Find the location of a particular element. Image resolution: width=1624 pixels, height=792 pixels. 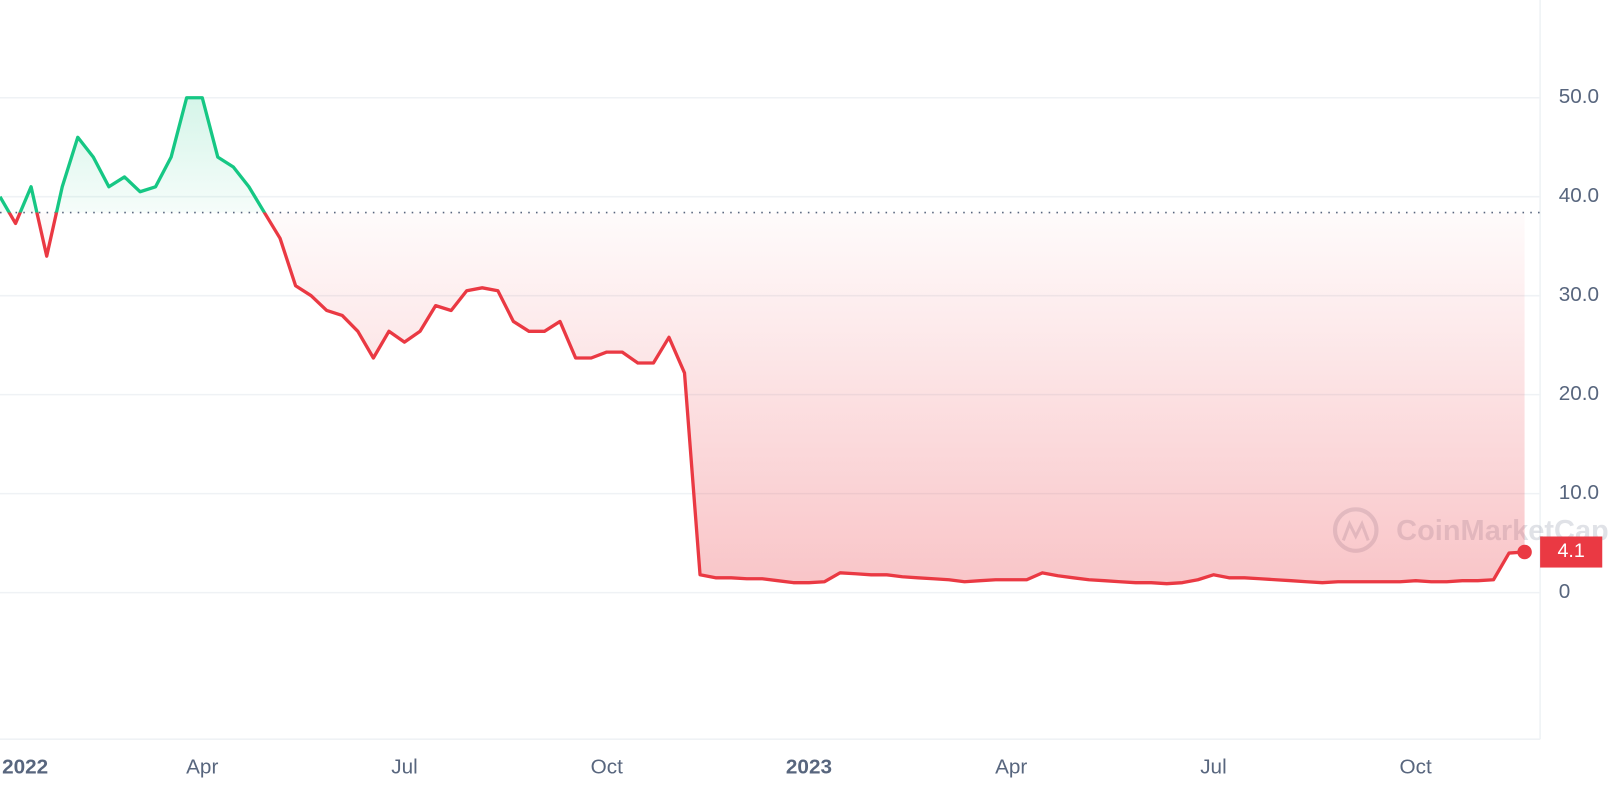

y-tick-label: 50.0 is located at coordinates (1579, 96).